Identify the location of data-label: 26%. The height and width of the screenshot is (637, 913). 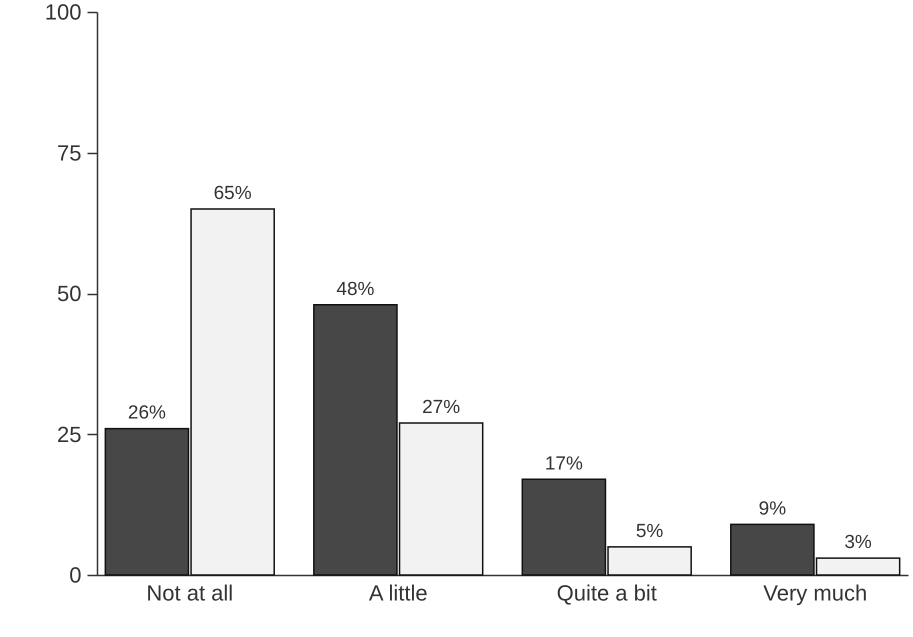
(147, 413).